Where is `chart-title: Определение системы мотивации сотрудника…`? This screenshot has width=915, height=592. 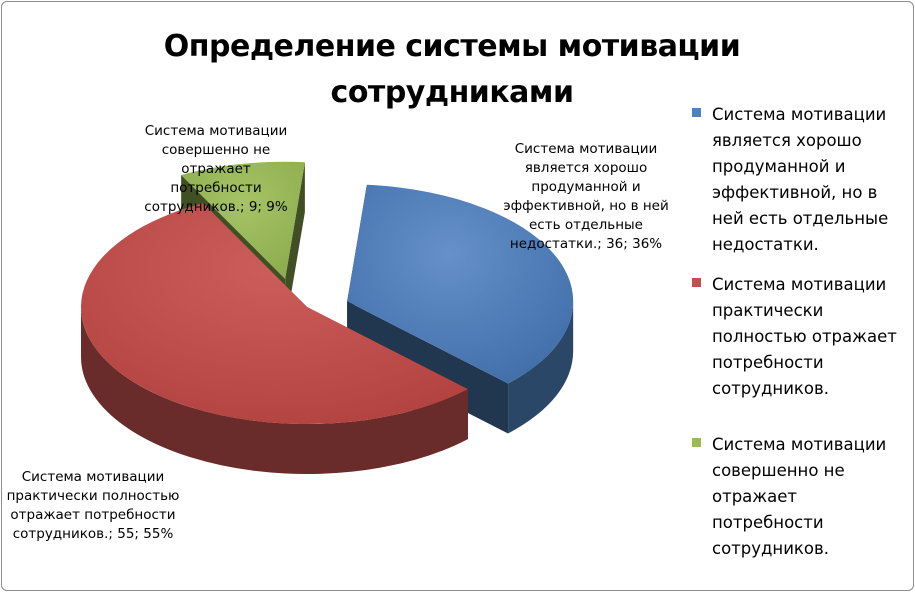
chart-title: Определение системы мотивации сотрудника… is located at coordinates (452, 69).